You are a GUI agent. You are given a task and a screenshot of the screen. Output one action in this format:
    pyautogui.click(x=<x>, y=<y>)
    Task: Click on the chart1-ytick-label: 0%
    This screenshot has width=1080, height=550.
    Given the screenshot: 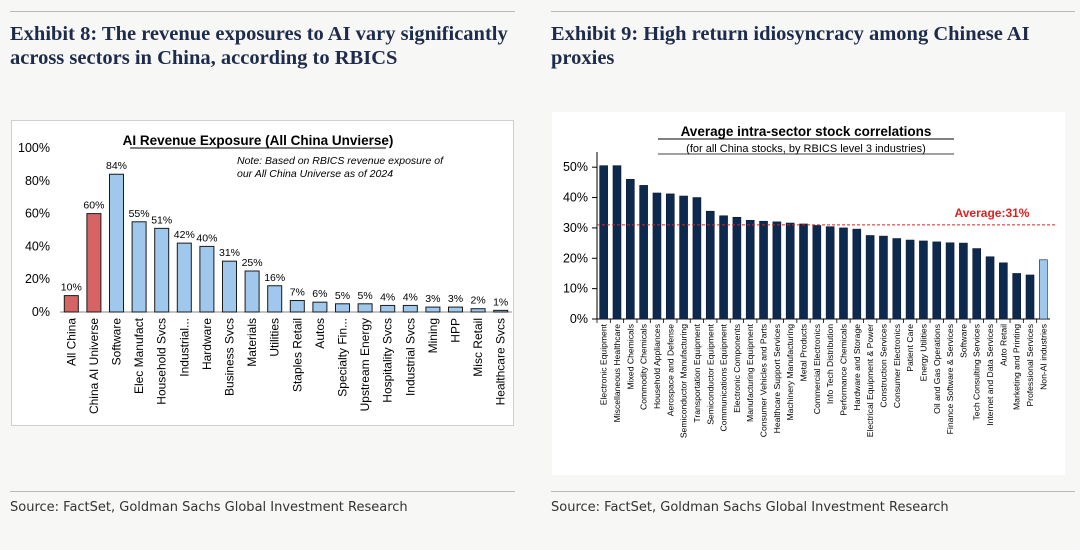 What is the action you would take?
    pyautogui.click(x=41, y=312)
    